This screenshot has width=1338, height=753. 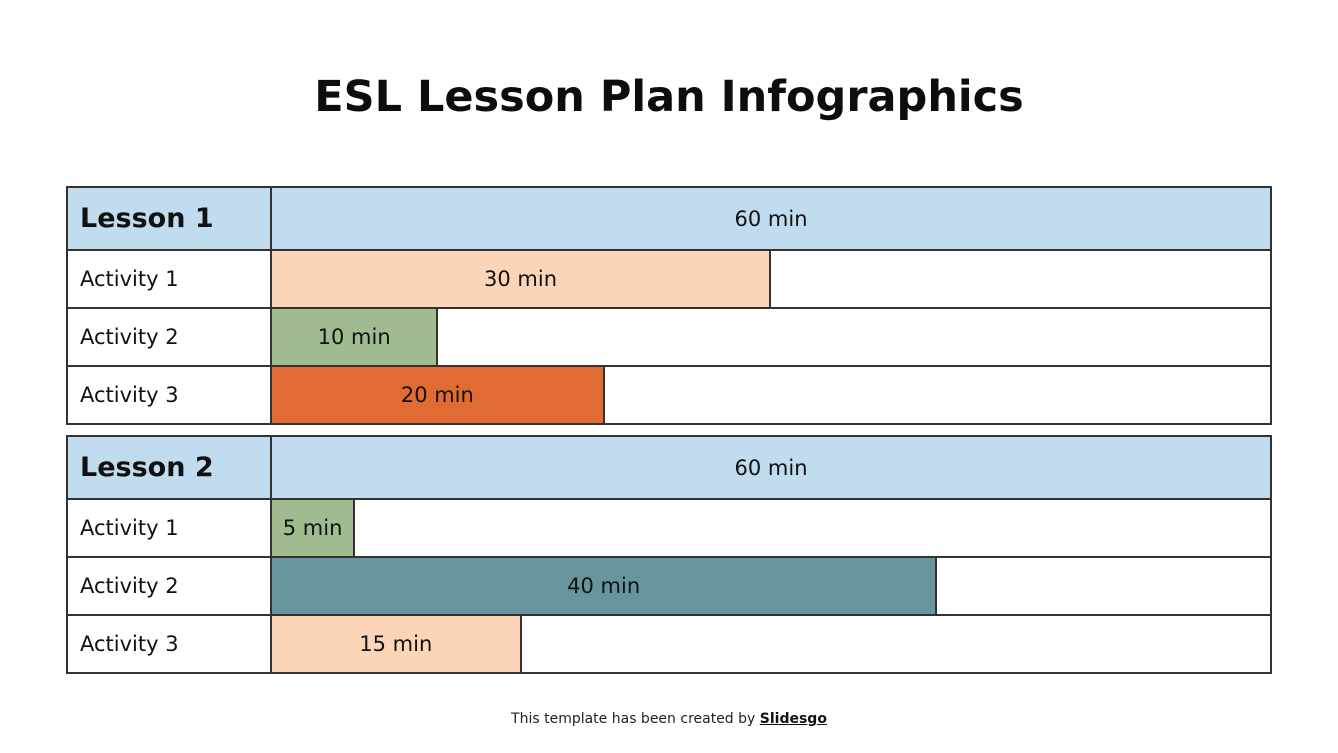 What do you see at coordinates (793, 719) in the screenshot?
I see `slidesgo-link: Slidesgo` at bounding box center [793, 719].